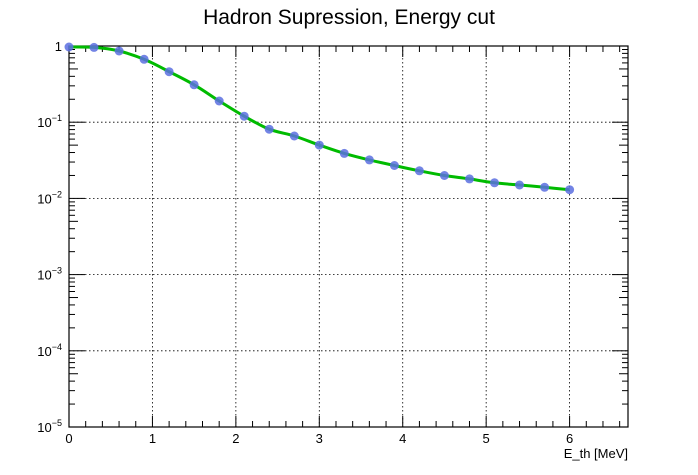  Describe the element at coordinates (596, 453) in the screenshot. I see `x-axis-label: E_th [MeV]` at that location.